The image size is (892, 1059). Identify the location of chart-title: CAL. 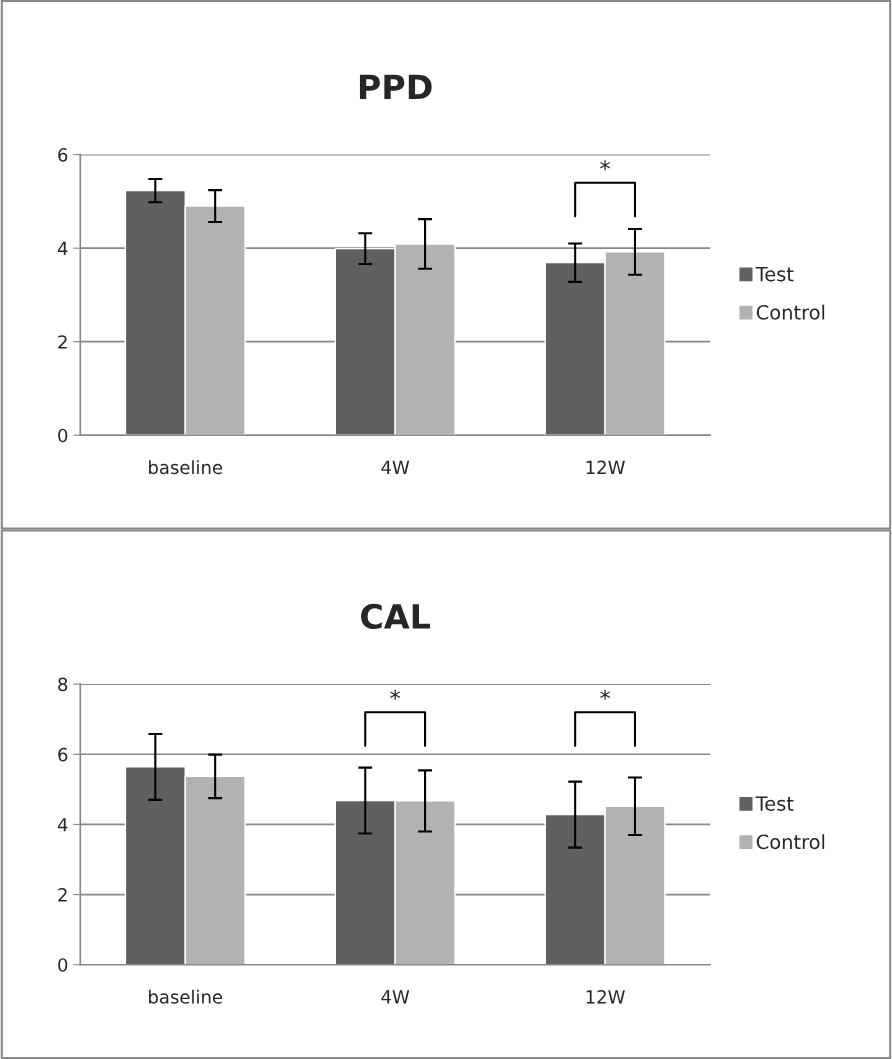
(395, 616).